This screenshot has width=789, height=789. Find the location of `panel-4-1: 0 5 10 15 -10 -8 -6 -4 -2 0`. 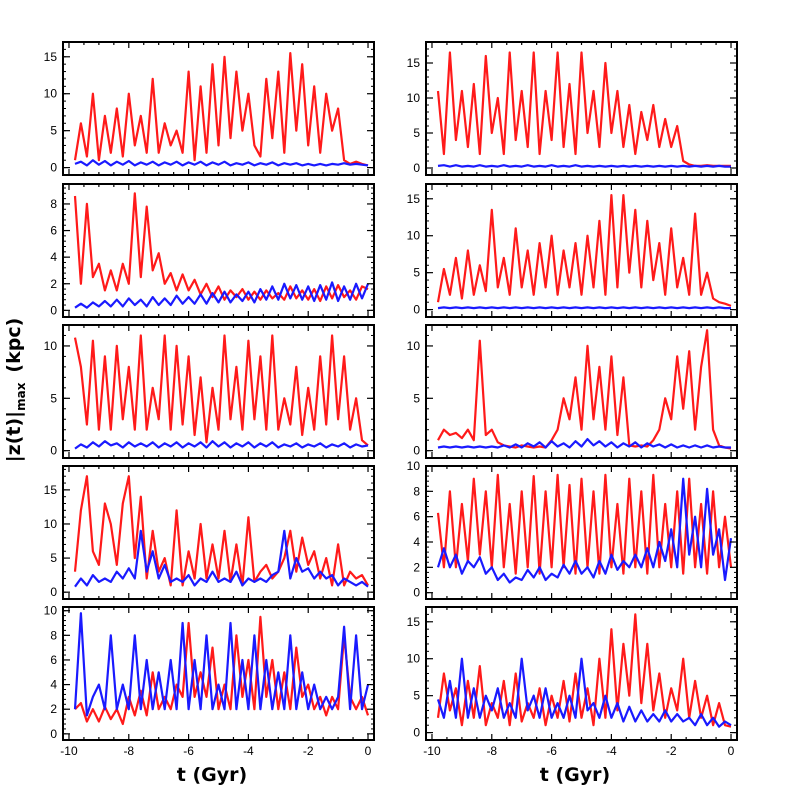

panel-4-1: 0 5 10 15 -10 -8 -6 -4 -2 0 is located at coordinates (572, 682).